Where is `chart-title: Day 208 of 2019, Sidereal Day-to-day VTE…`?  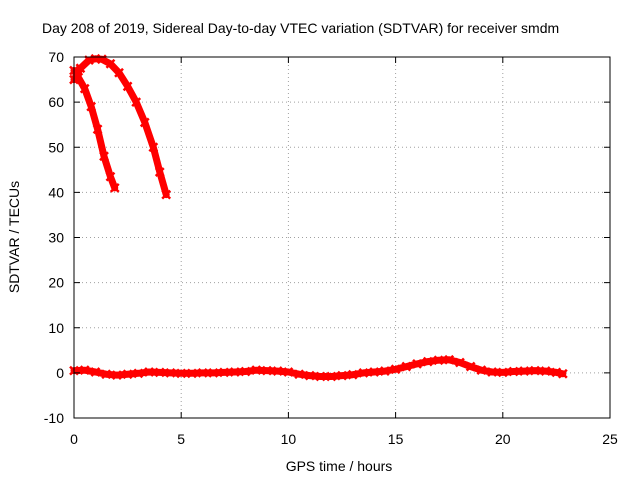
chart-title: Day 208 of 2019, Sidereal Day-to-day VTE… is located at coordinates (300, 28).